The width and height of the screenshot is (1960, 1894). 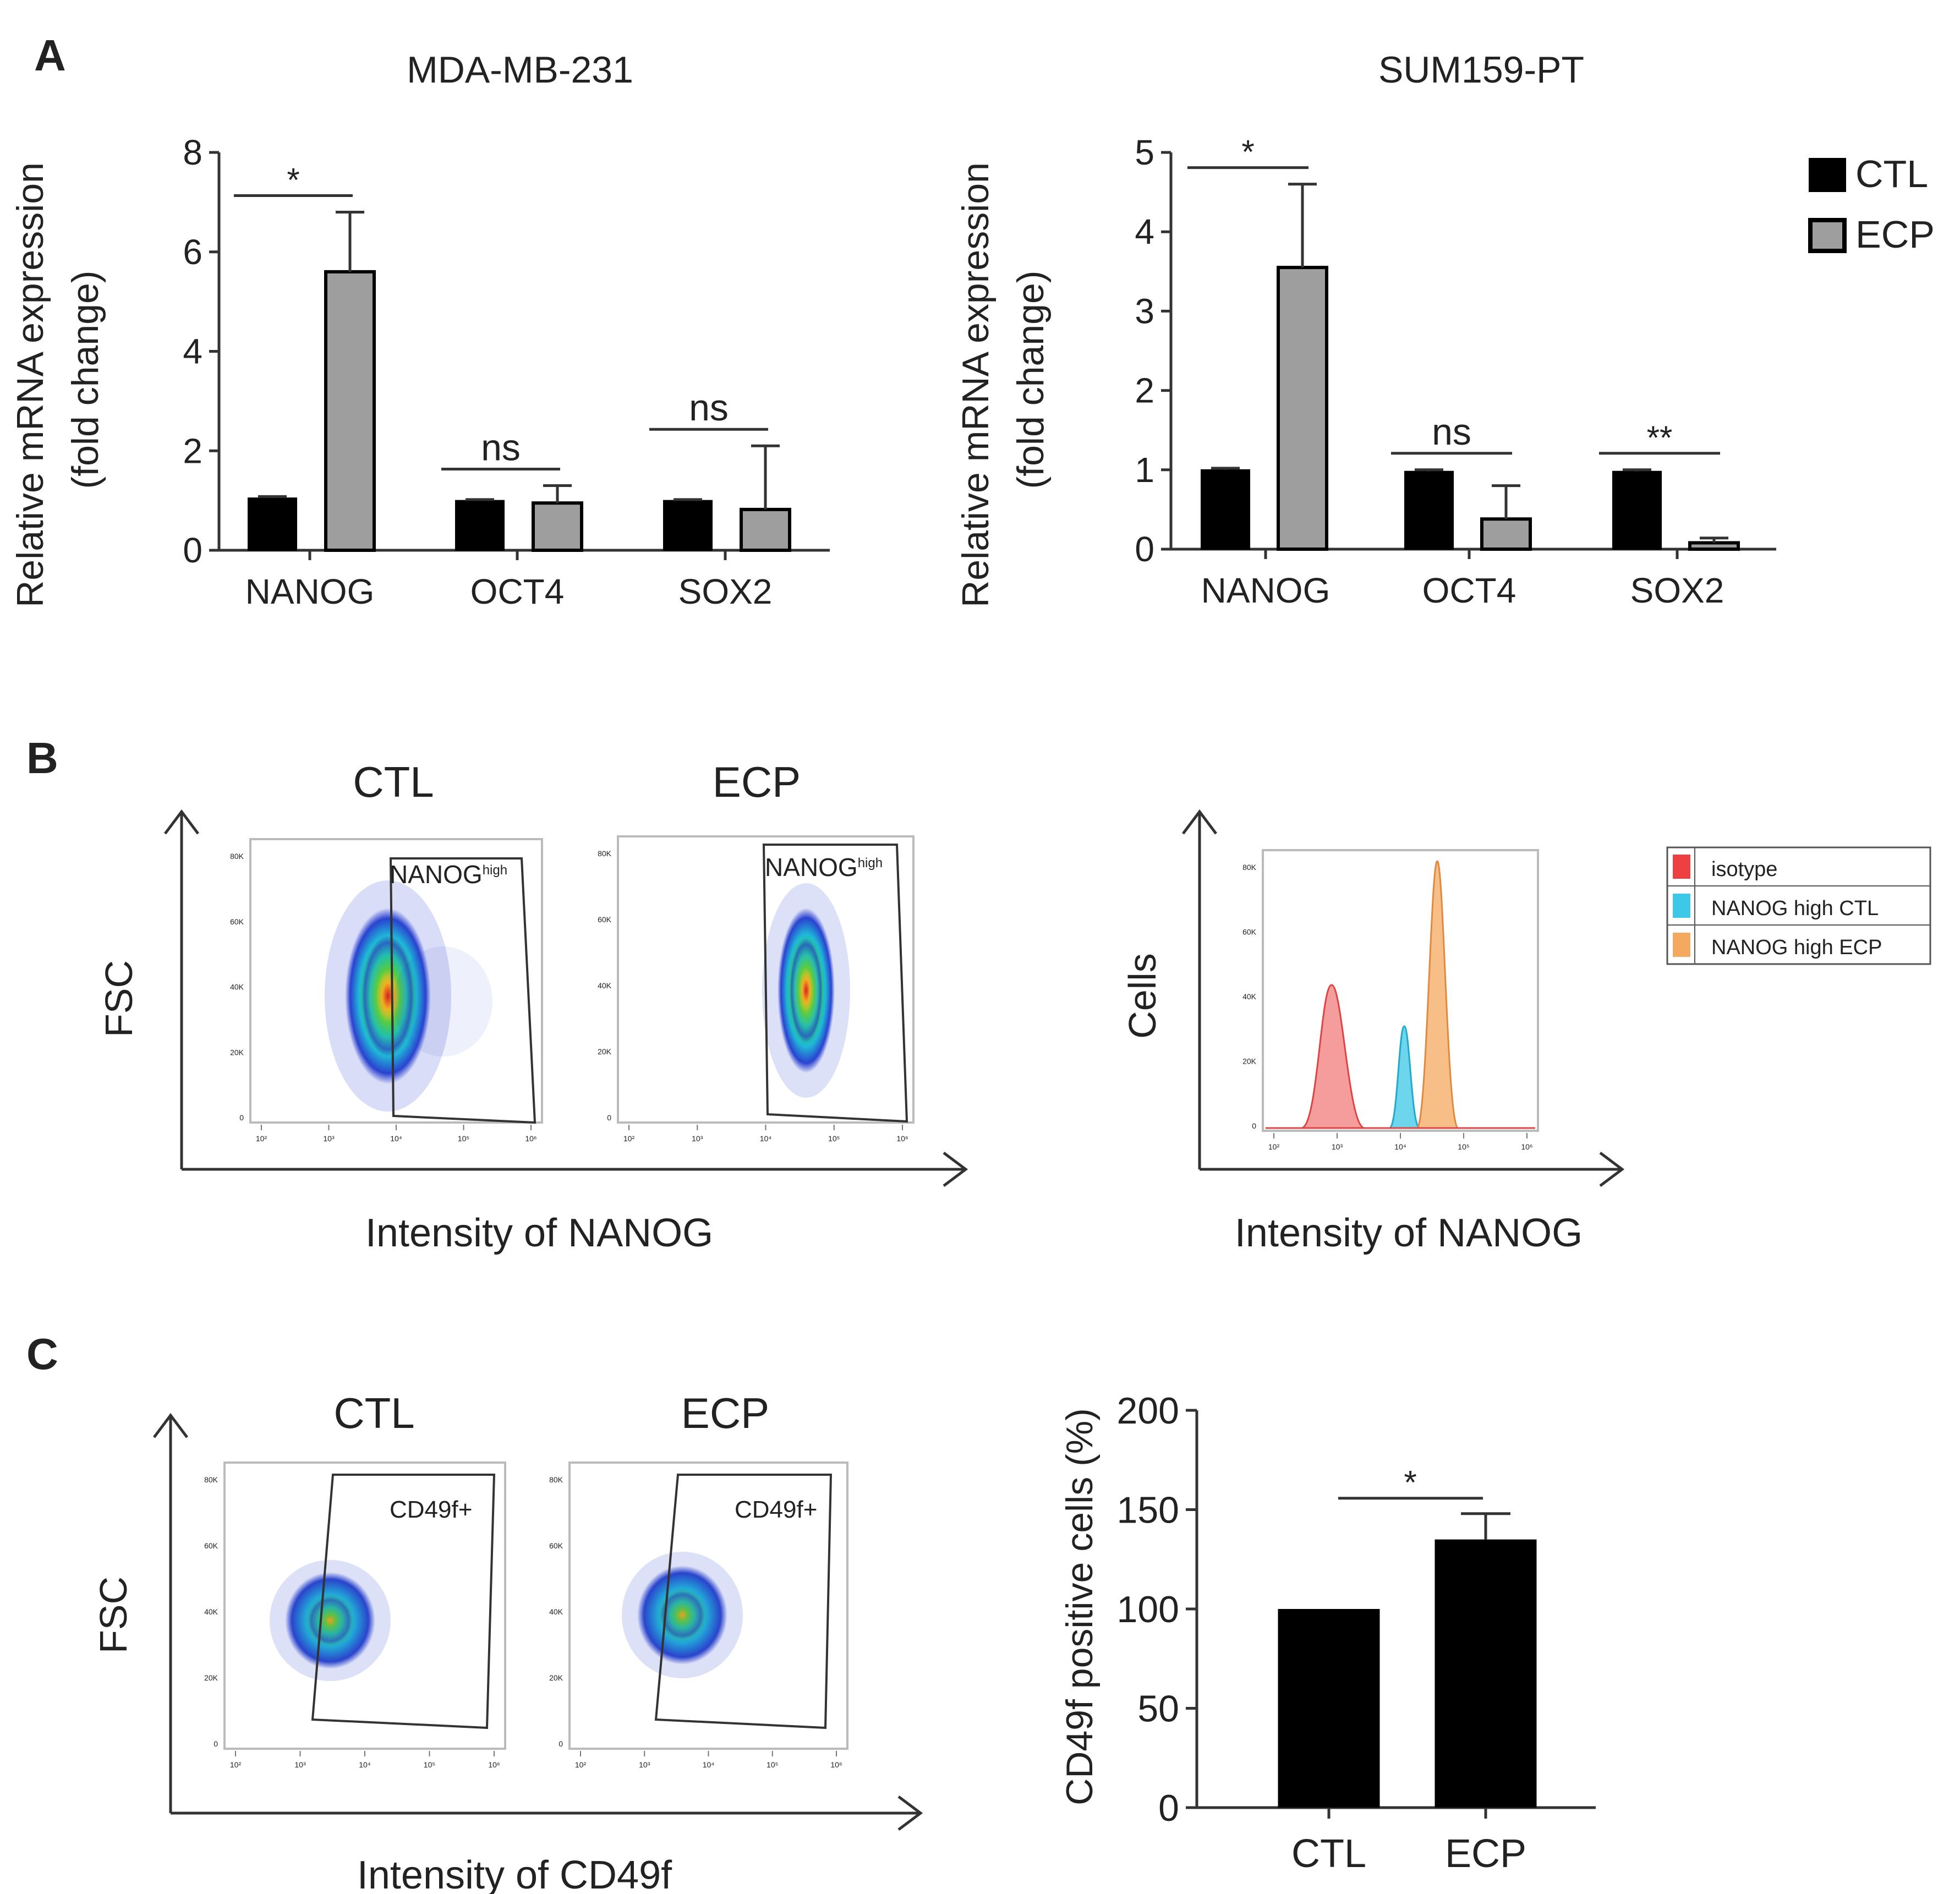 I want to click on bar-ctl-sox2, so click(x=1637, y=510).